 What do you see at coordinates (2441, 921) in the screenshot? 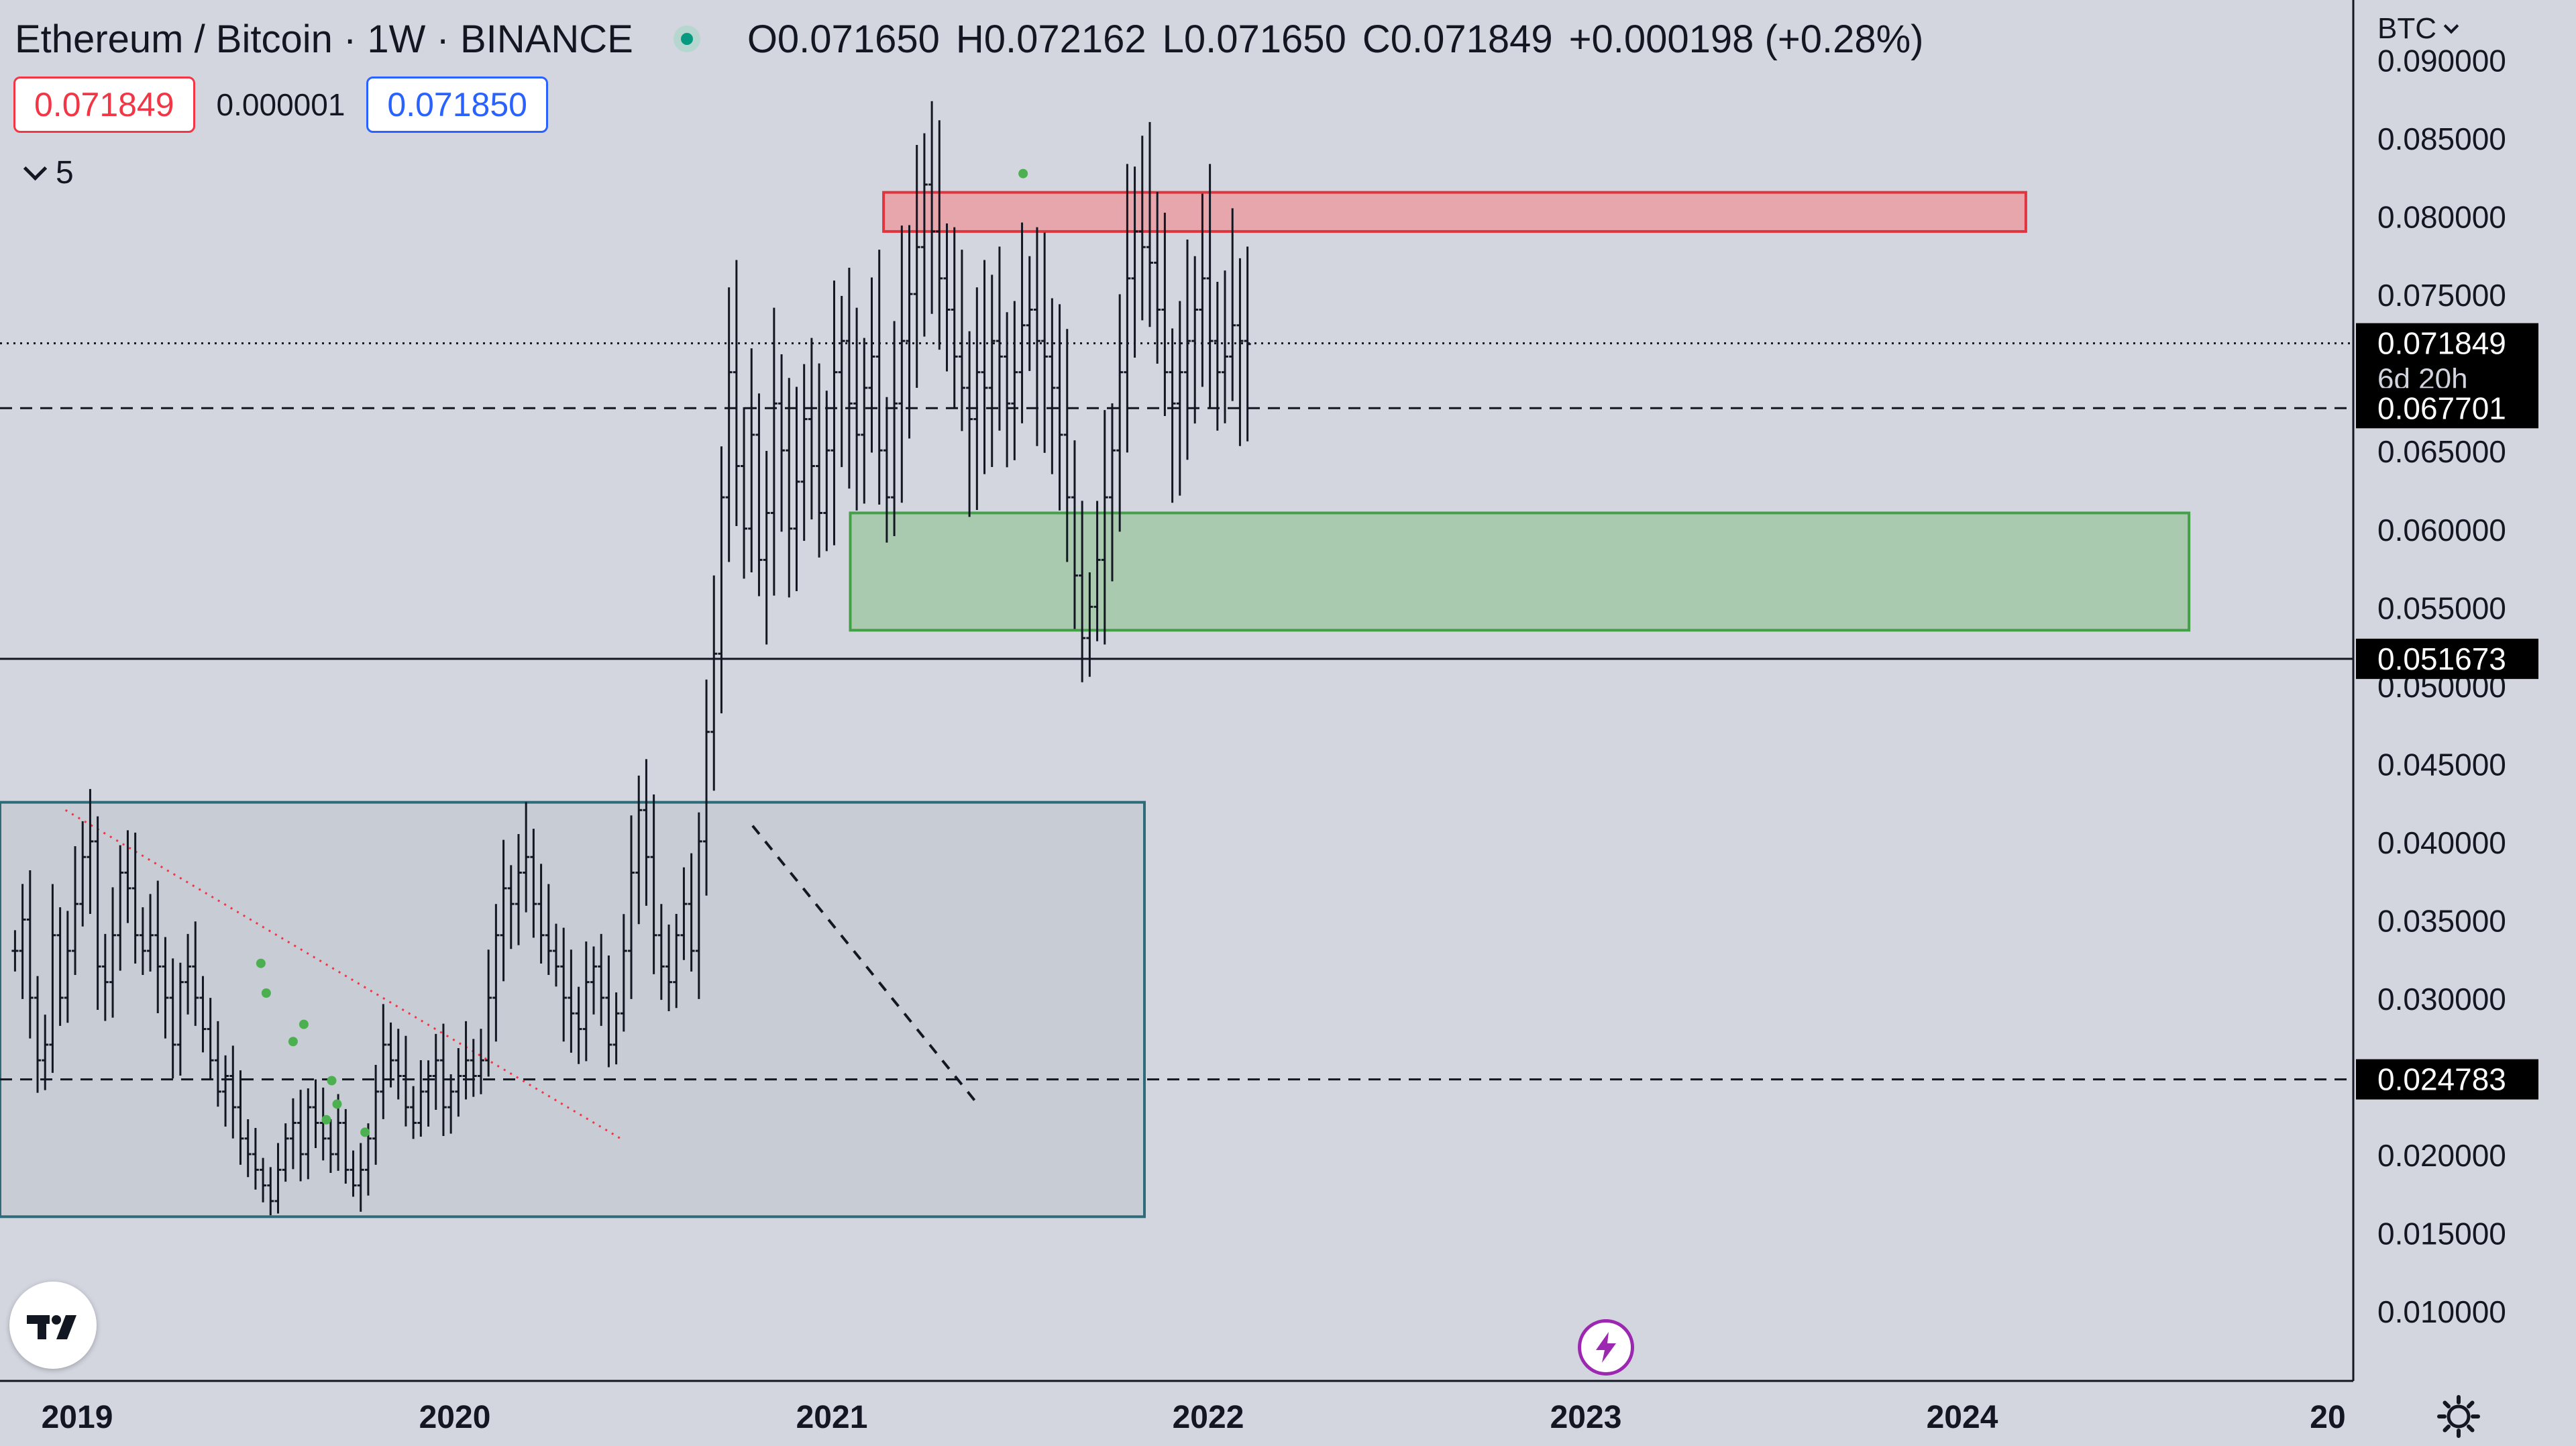
I see `price-tick-label: 0.035000` at bounding box center [2441, 921].